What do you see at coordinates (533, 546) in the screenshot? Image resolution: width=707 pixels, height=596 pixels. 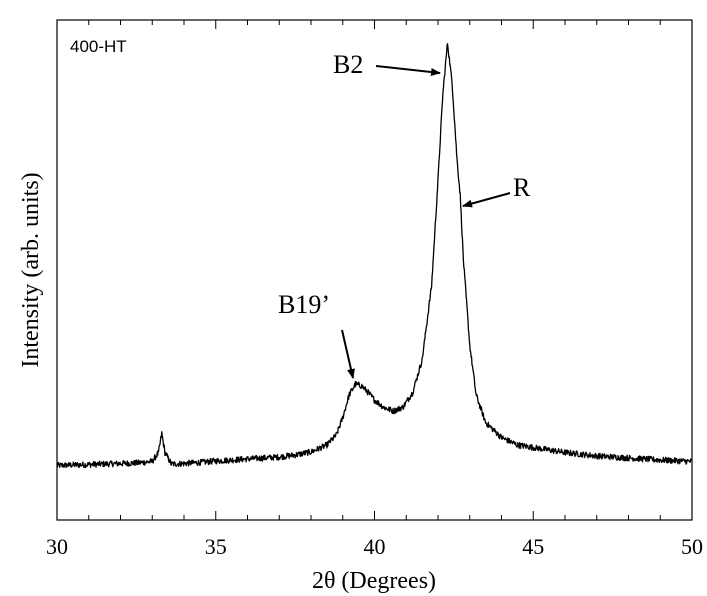 I see `x-tick-label: 45` at bounding box center [533, 546].